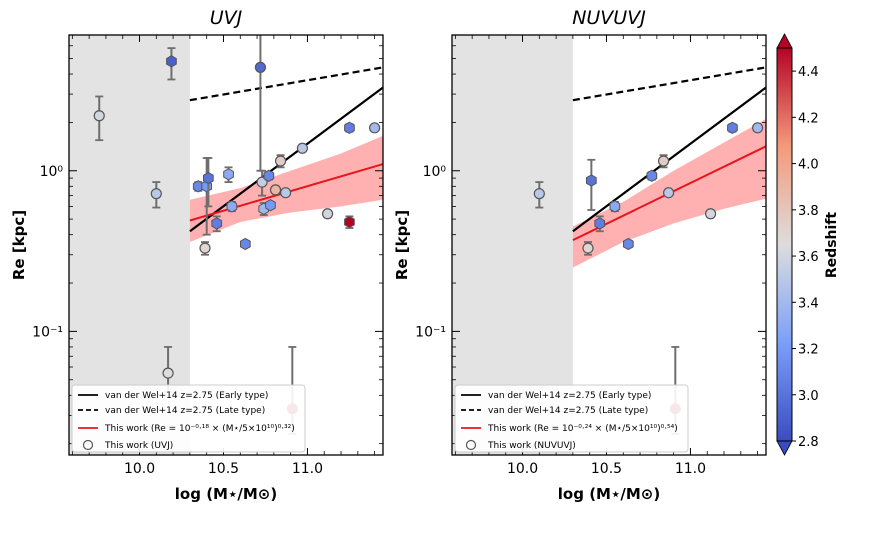 Image resolution: width=872 pixels, height=533 pixels. Describe the element at coordinates (784, 448) in the screenshot. I see `colorbar-extend-low` at that location.